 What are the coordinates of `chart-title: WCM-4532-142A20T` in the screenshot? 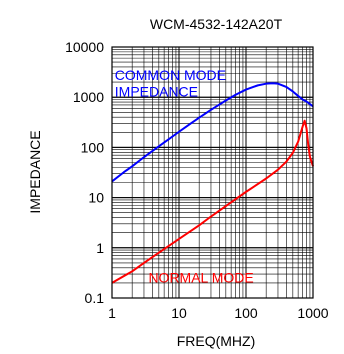 It's located at (216, 24).